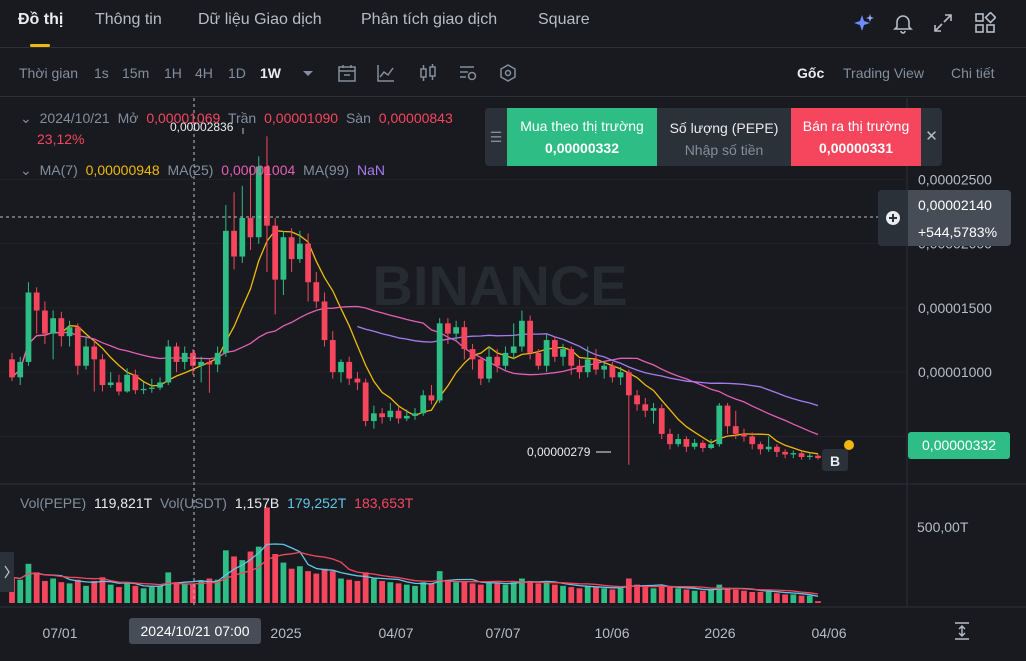  I want to click on tab-trading-analysis: Phân tích giao dịch, so click(429, 19).